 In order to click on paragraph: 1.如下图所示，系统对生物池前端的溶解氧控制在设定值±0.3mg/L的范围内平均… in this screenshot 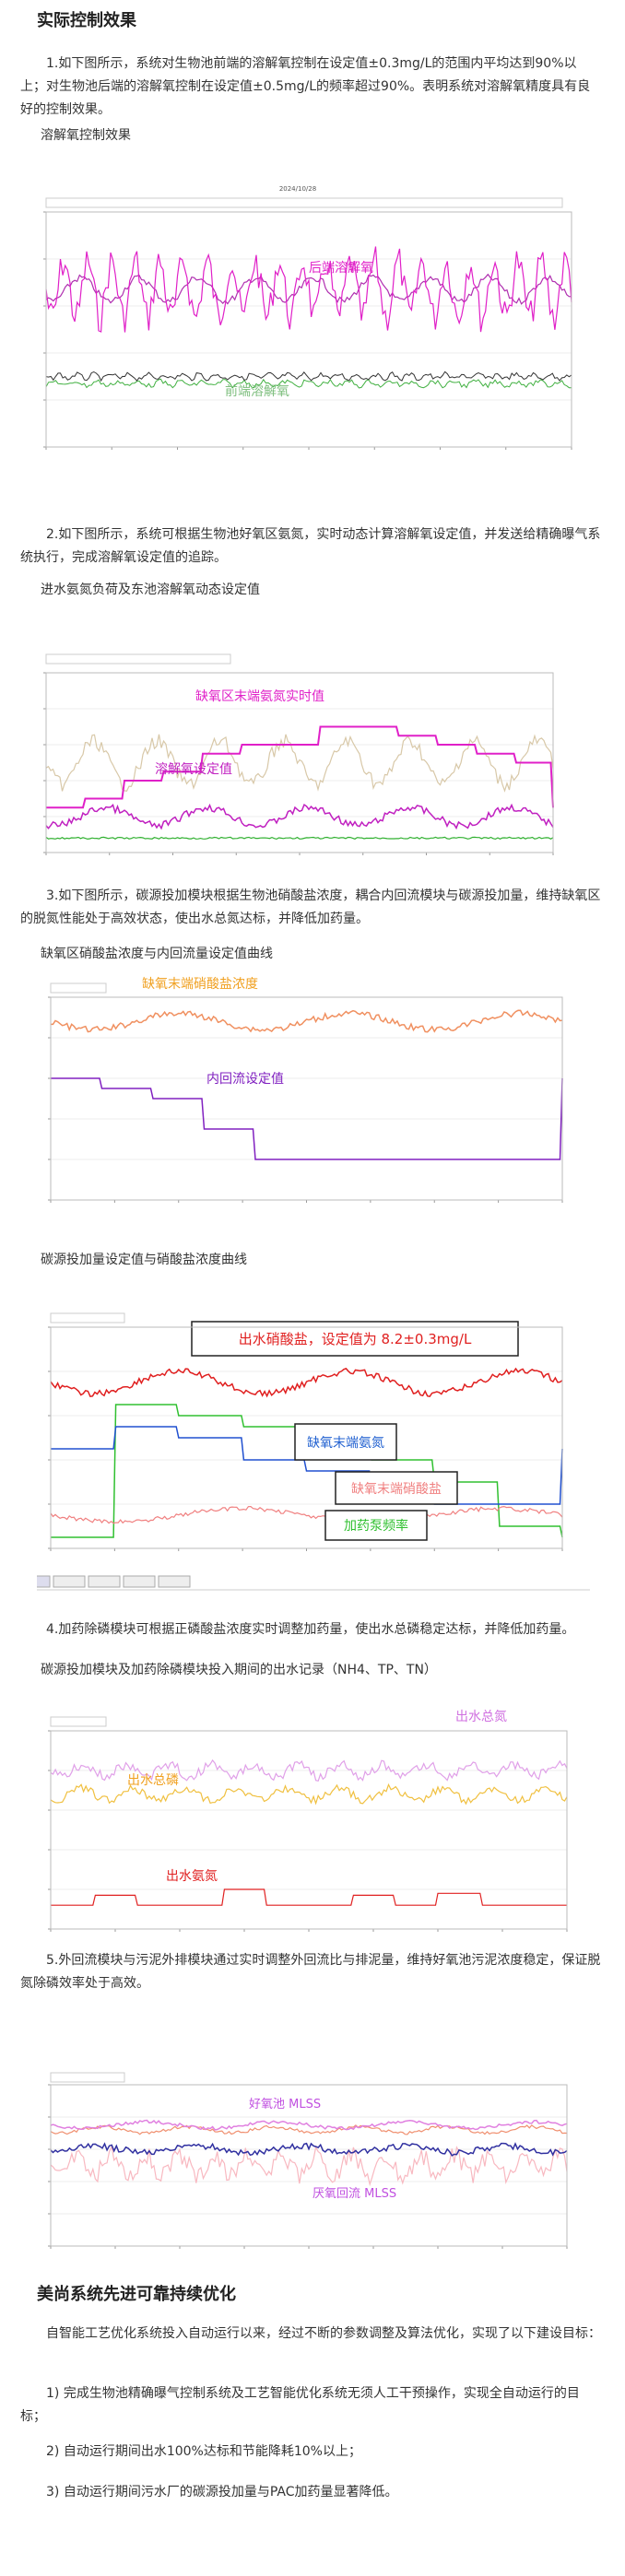, I will do `click(305, 86)`.